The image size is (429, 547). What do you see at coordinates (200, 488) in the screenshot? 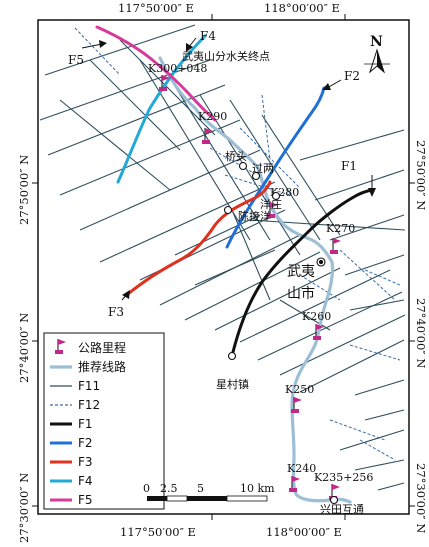
I see `scale-label-5: 5` at bounding box center [200, 488].